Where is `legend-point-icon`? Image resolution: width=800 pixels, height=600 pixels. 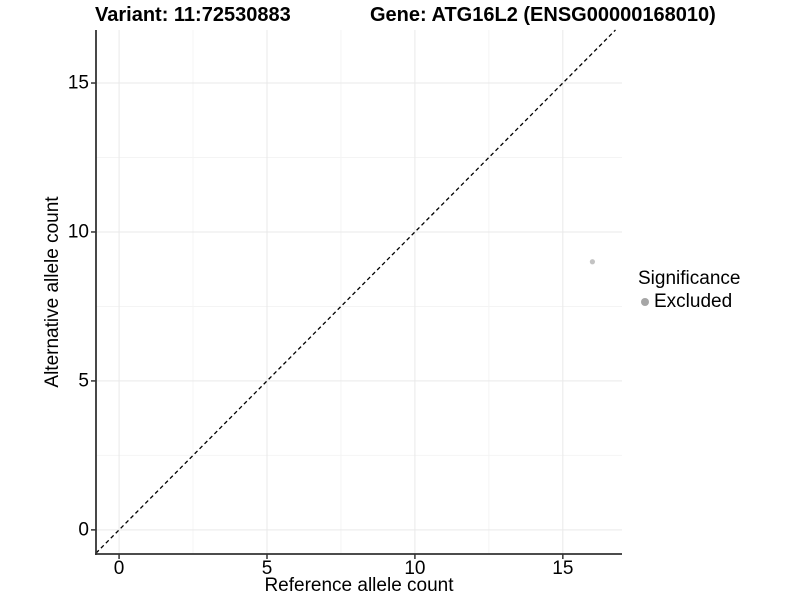 legend-point-icon is located at coordinates (645, 302).